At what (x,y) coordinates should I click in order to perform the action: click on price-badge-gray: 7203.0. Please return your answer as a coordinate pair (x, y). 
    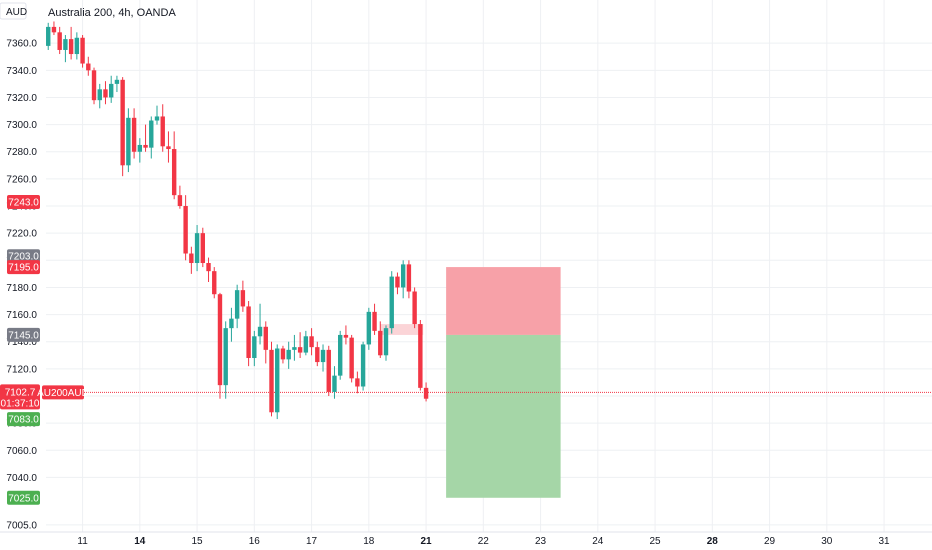
    Looking at the image, I should click on (23, 256).